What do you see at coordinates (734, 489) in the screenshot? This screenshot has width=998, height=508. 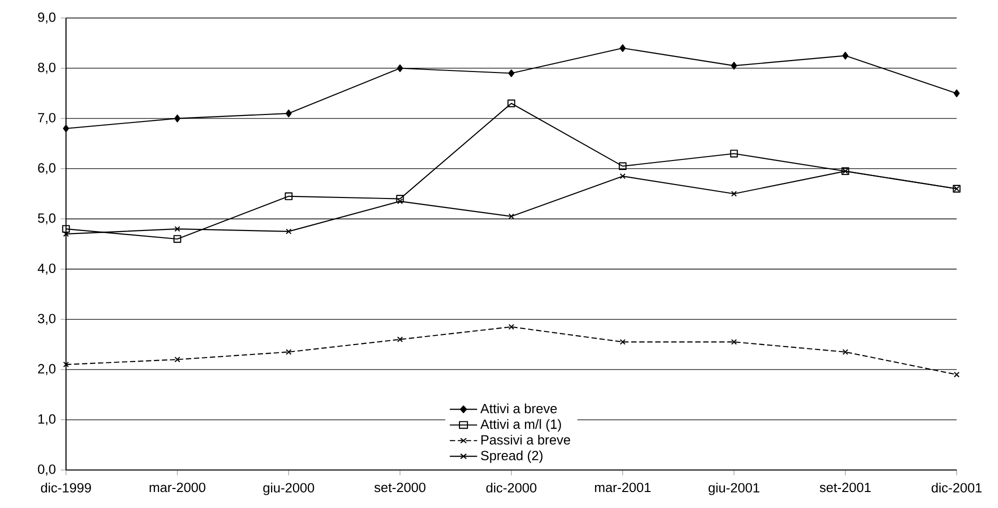 I see `x-tick-label: giu-2001` at bounding box center [734, 489].